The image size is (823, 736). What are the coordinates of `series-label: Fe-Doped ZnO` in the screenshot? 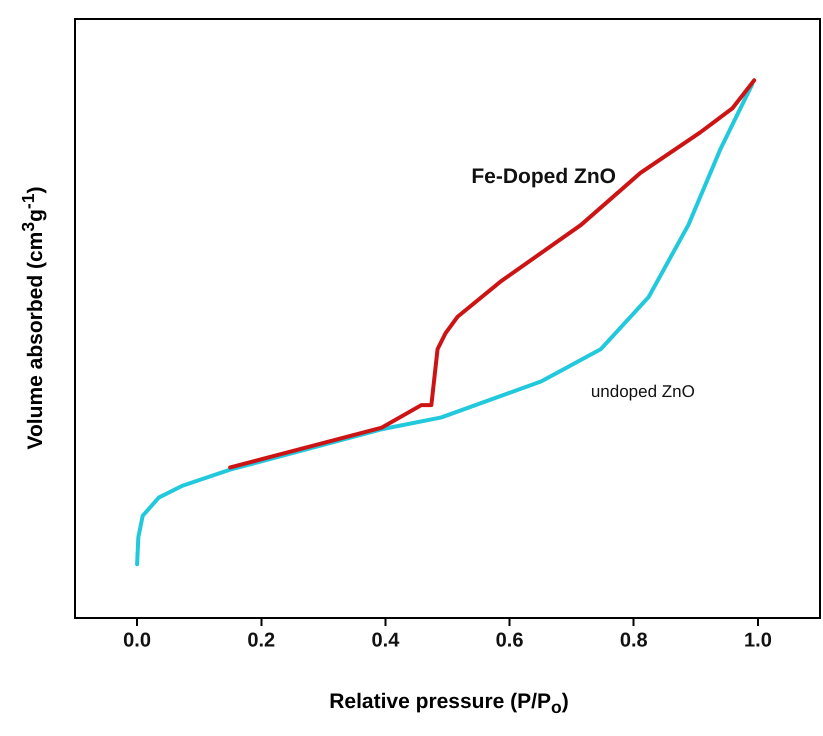 It's located at (543, 176).